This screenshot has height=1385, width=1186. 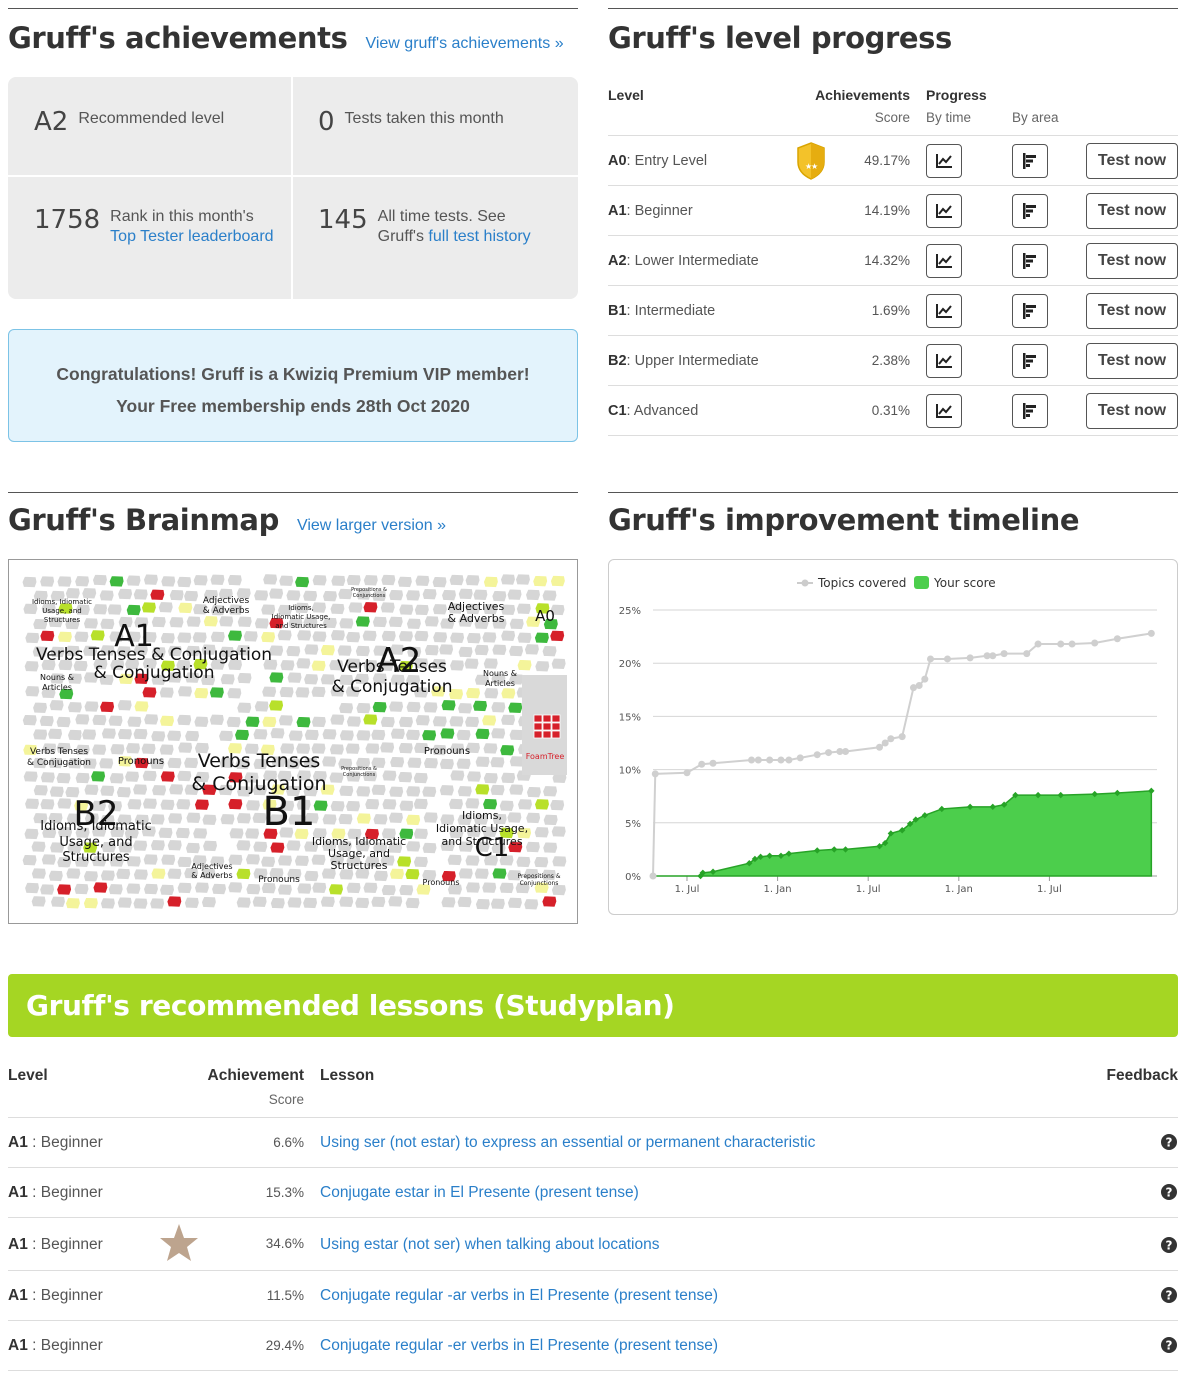 I want to click on test-history-link: full test history, so click(x=479, y=236).